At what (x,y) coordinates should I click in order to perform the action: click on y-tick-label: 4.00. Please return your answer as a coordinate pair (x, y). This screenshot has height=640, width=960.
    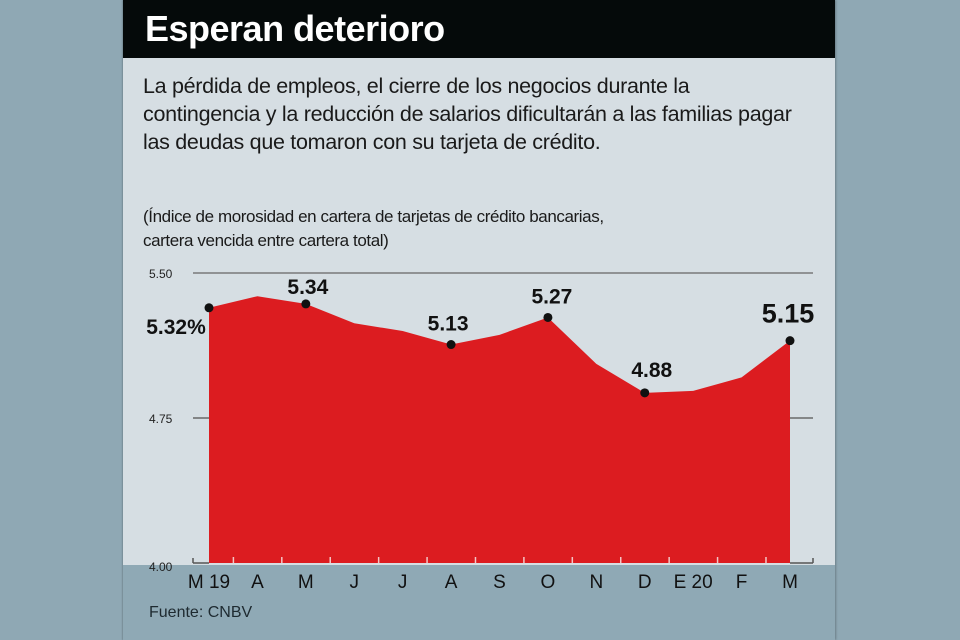
    Looking at the image, I should click on (161, 567).